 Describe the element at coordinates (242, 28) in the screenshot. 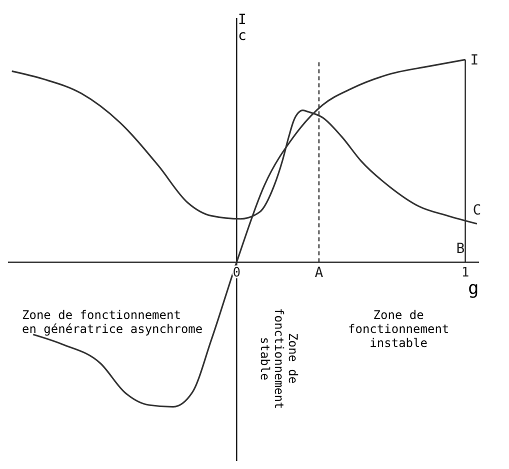

I see `y-axis-title: I c` at that location.